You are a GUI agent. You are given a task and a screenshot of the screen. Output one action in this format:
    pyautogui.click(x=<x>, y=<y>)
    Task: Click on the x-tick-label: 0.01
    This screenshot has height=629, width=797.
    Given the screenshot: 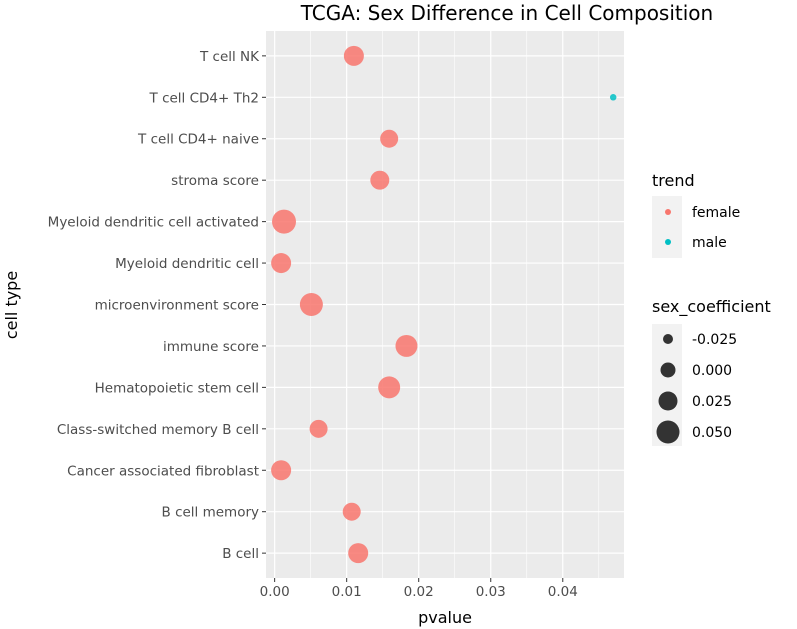 What is the action you would take?
    pyautogui.click(x=347, y=592)
    